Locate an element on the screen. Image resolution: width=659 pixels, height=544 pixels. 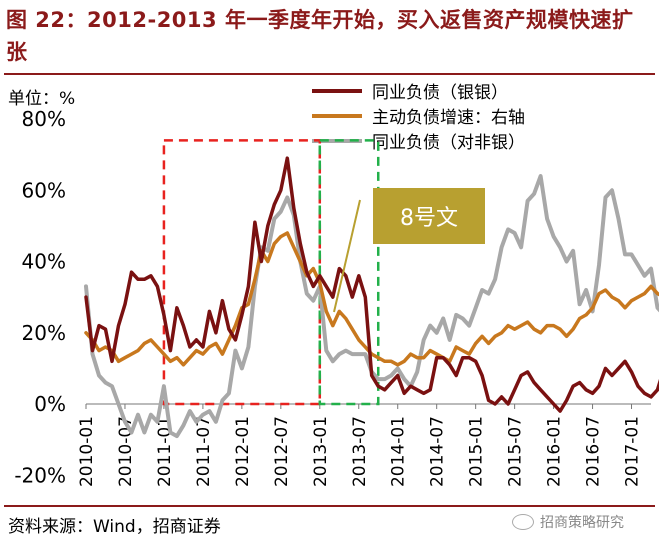
x-tick-label: 2010-01 is located at coordinates (87, 451).